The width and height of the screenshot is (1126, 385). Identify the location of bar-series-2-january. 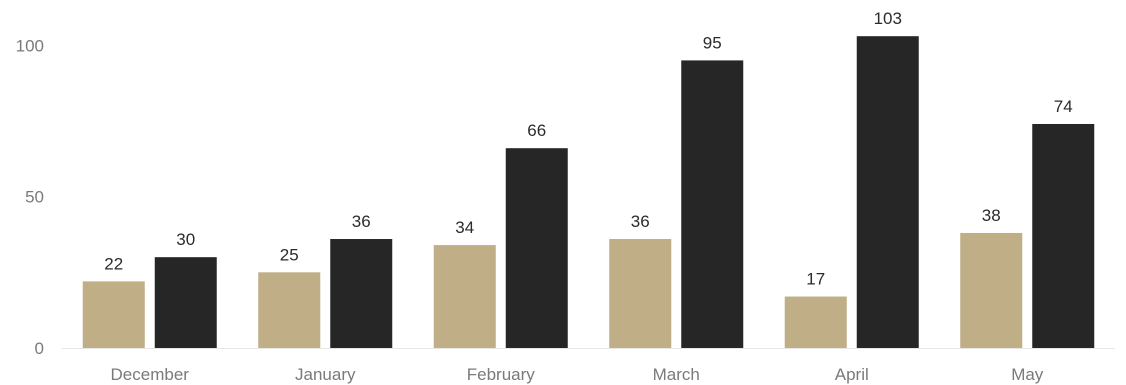
(361, 293).